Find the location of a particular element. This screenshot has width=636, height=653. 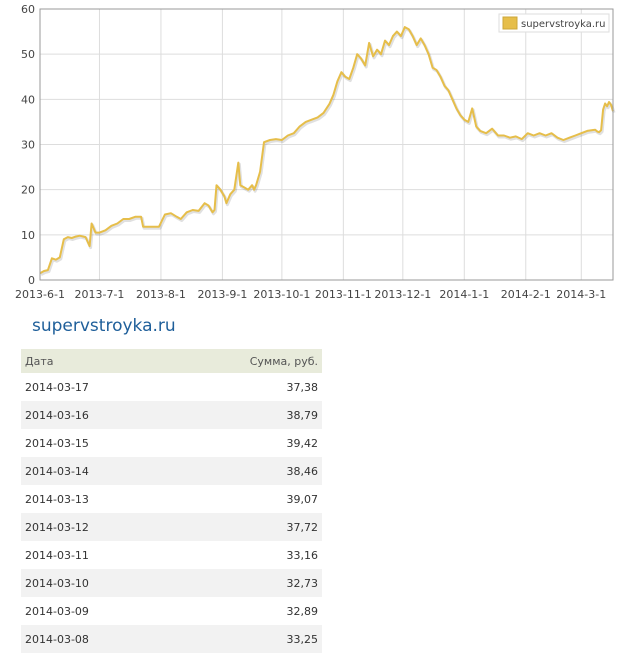

y-tick-label: 10 is located at coordinates (28, 235).